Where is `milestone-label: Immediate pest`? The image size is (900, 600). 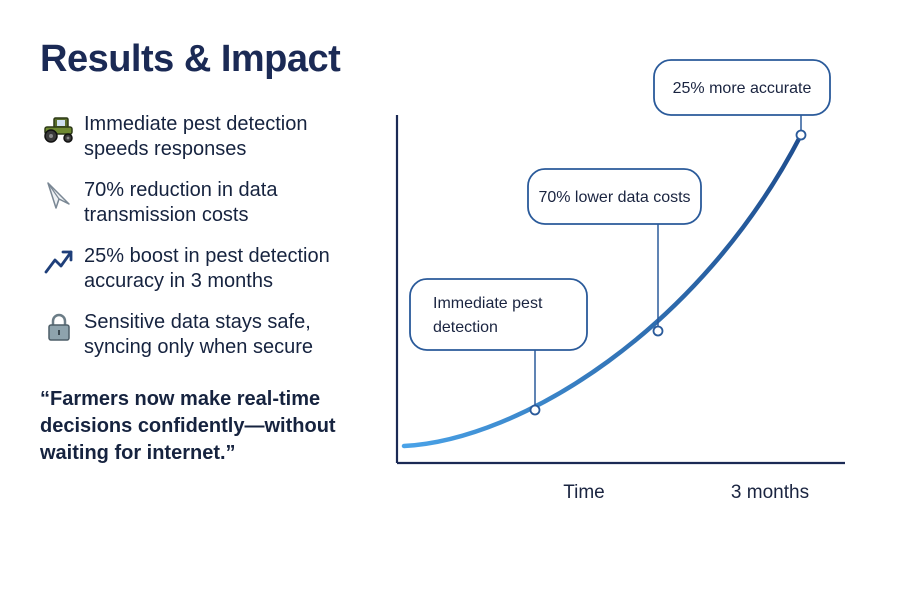 milestone-label: Immediate pest is located at coordinates (488, 303).